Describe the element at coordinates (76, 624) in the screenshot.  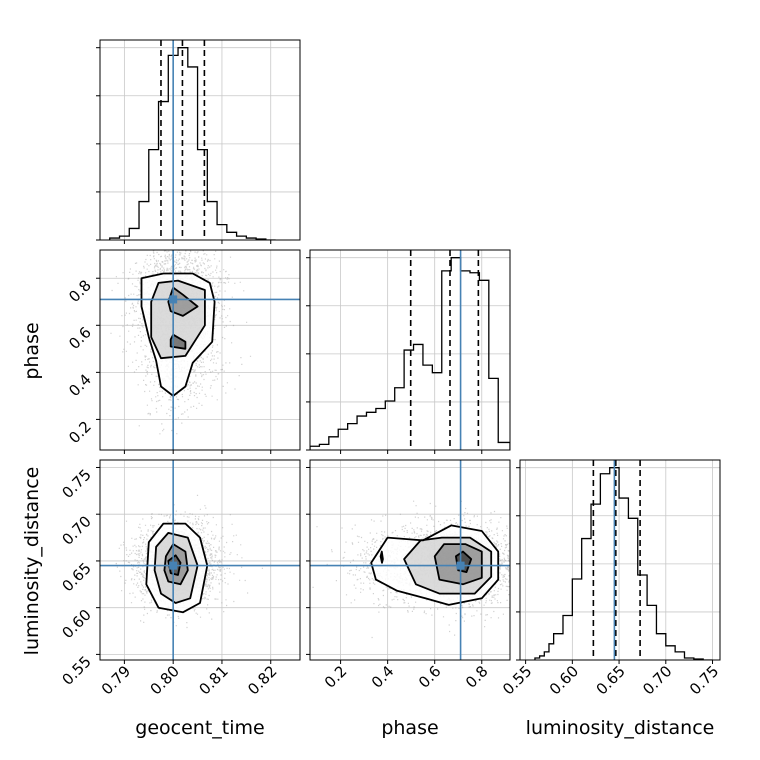
I see `y-tick-label: 0.60` at that location.